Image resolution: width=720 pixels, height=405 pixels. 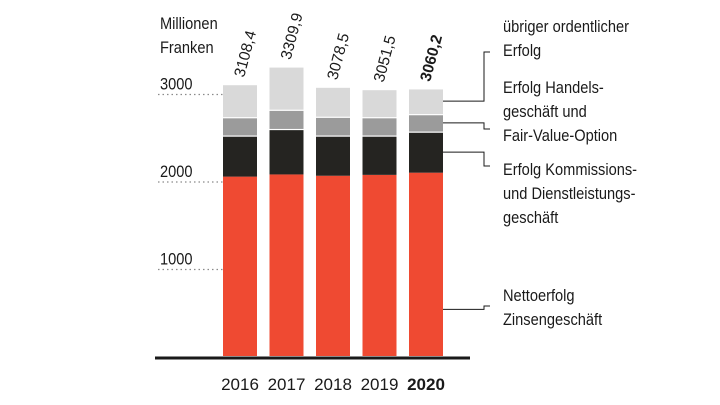 What do you see at coordinates (566, 26) in the screenshot?
I see `legend-line: übriger ordentlicher` at bounding box center [566, 26].